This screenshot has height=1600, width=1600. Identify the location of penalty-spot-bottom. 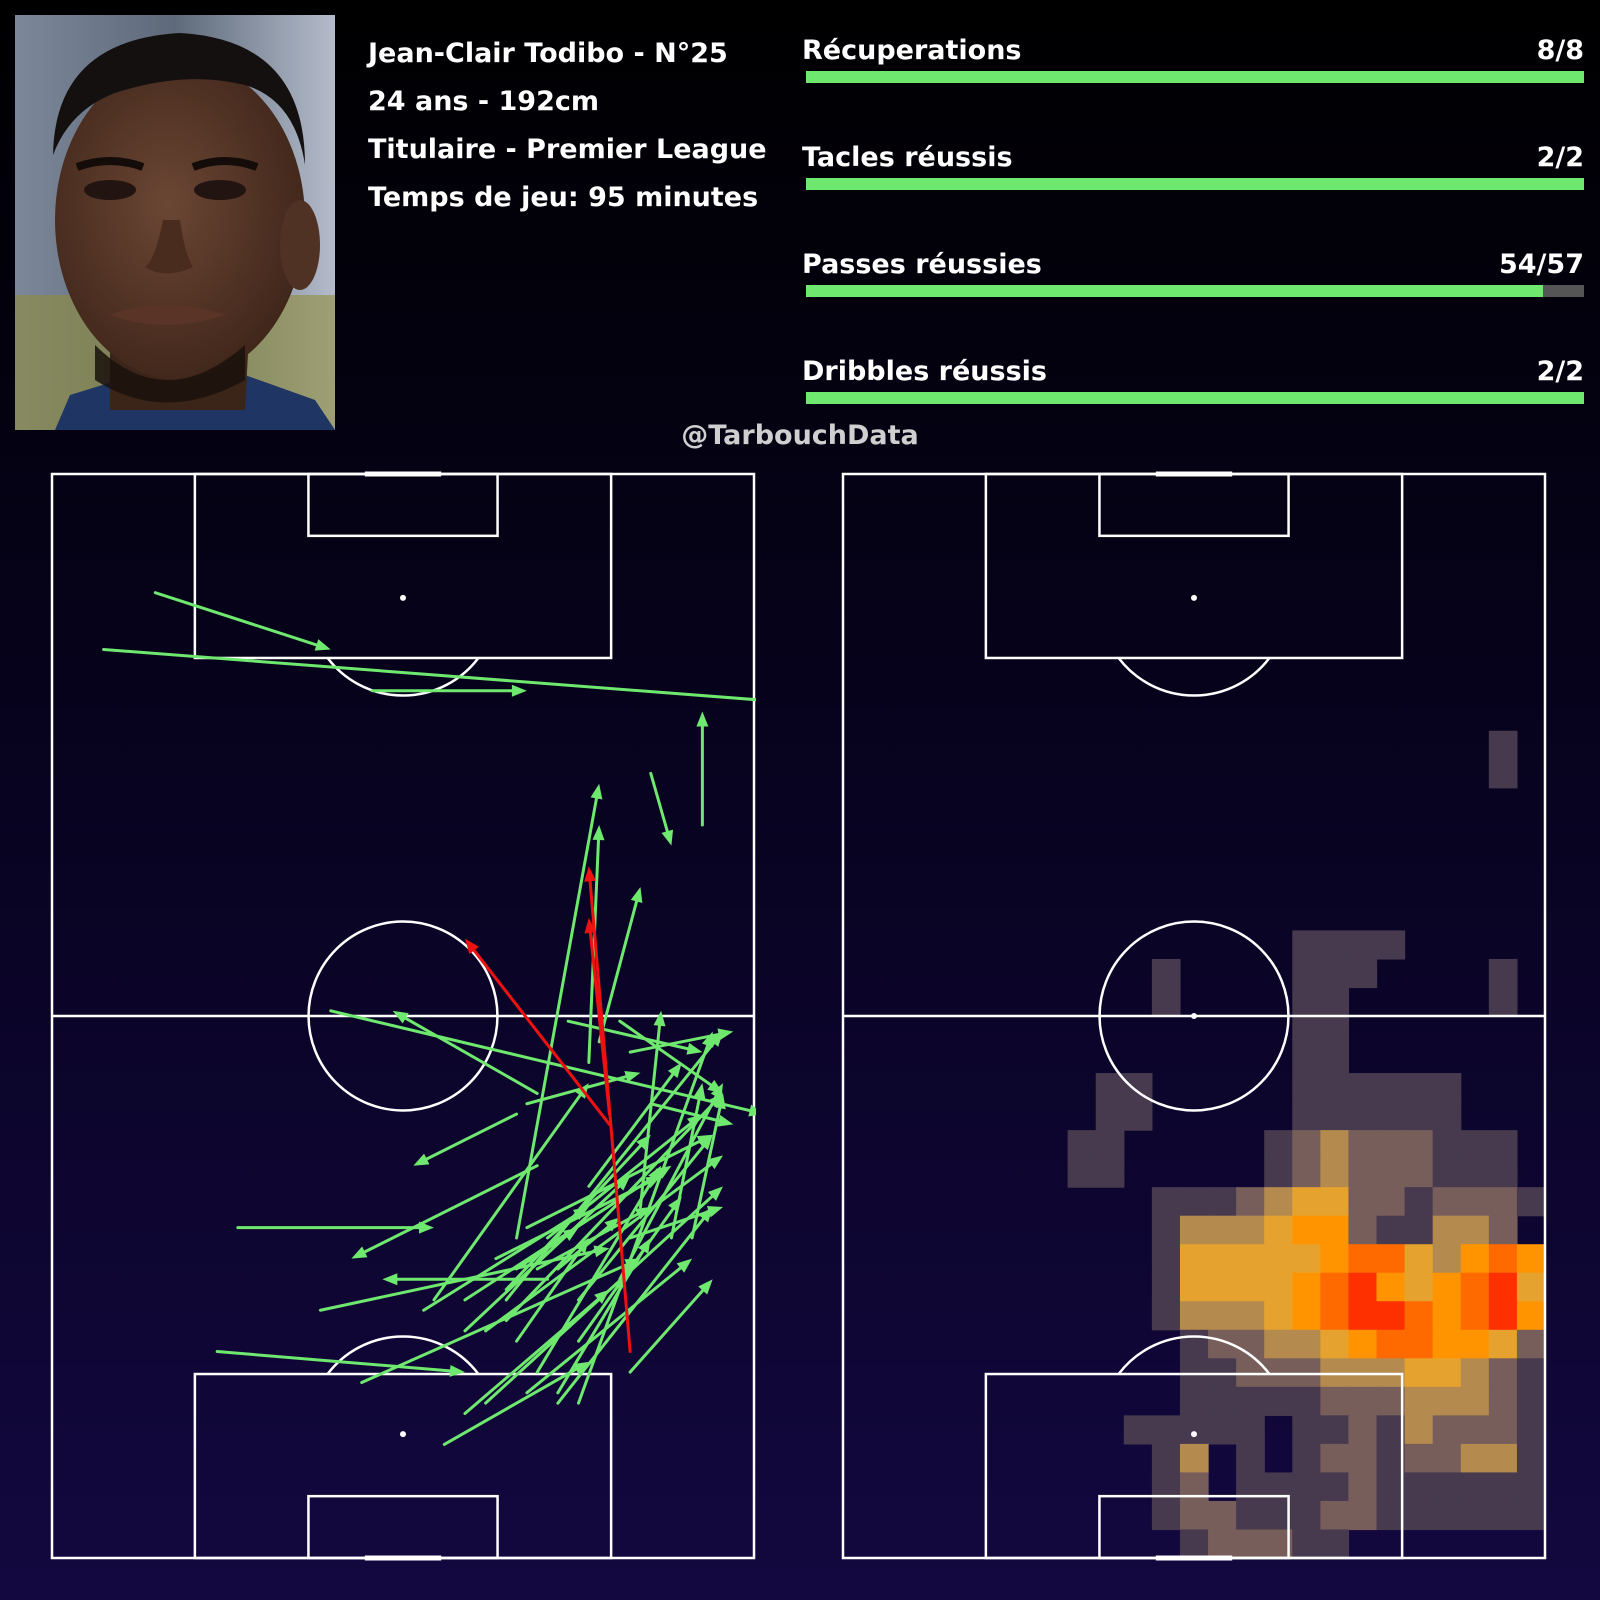
(403, 1434).